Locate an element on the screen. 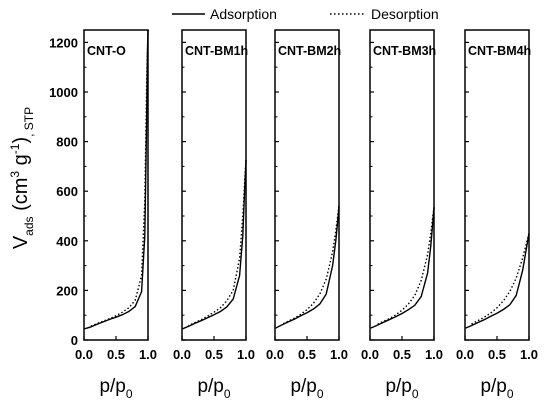 The image size is (550, 406). y-axis-title: Vads (cm3 g-1), STP is located at coordinates (22, 178).